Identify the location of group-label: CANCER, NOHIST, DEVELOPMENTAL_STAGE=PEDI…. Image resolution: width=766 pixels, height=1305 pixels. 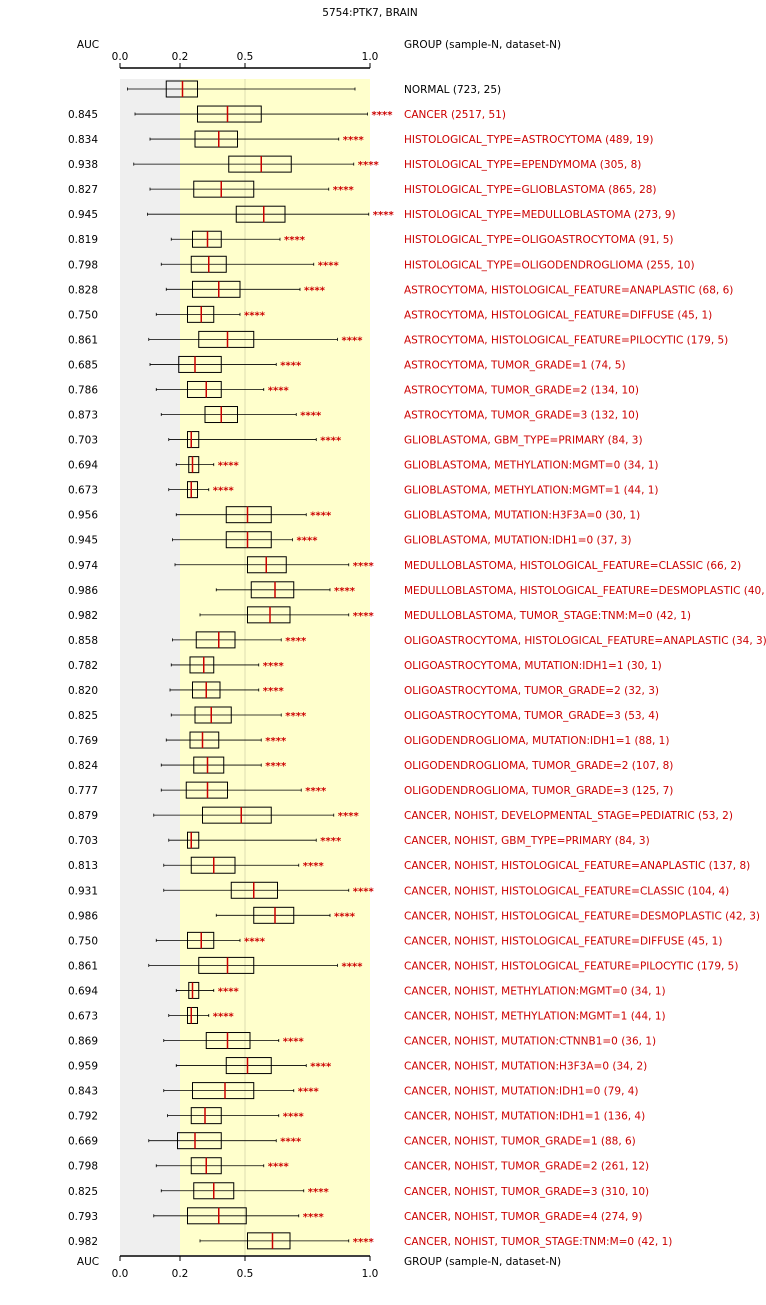
(568, 816).